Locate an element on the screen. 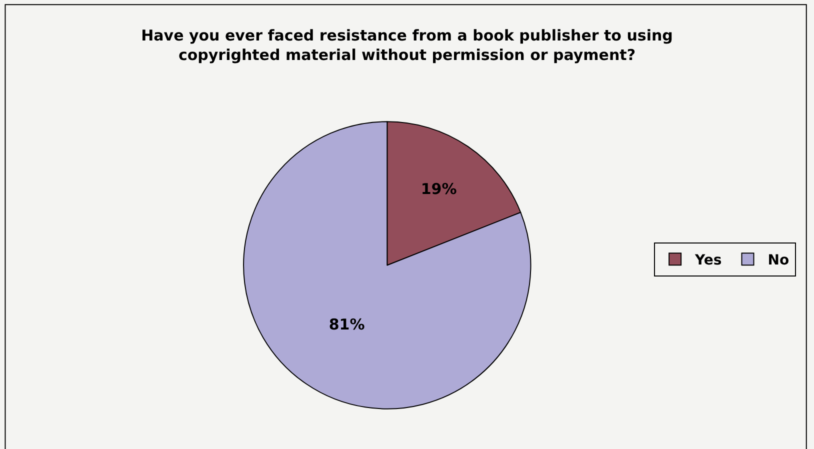 The image size is (814, 449). data-label: 81% is located at coordinates (346, 325).